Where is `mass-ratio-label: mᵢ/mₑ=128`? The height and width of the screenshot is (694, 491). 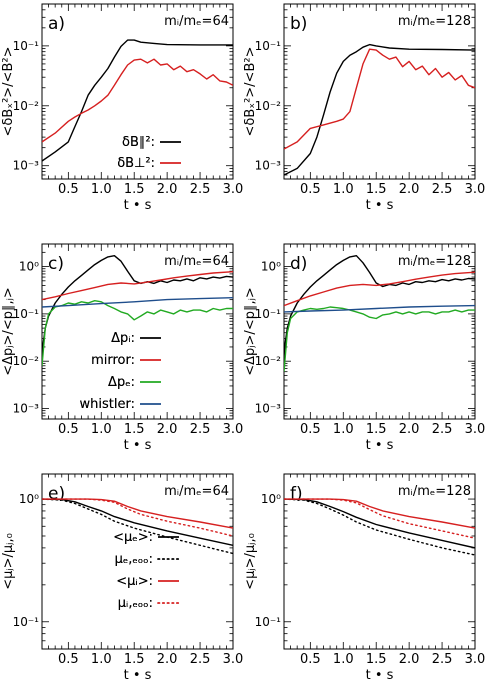 mass-ratio-label: mᵢ/mₑ=128 is located at coordinates (434, 491).